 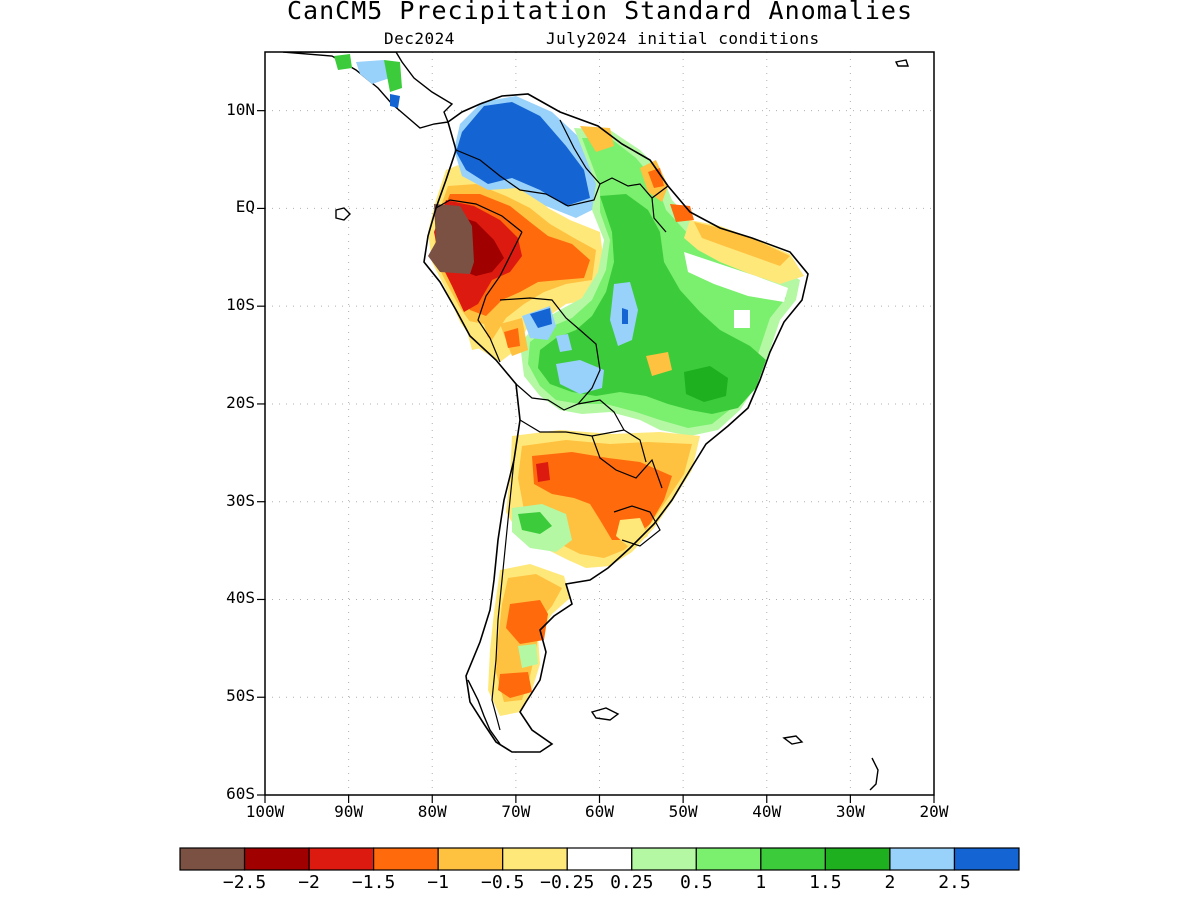 I want to click on colorbar-label: −0.25, so click(x=567, y=882).